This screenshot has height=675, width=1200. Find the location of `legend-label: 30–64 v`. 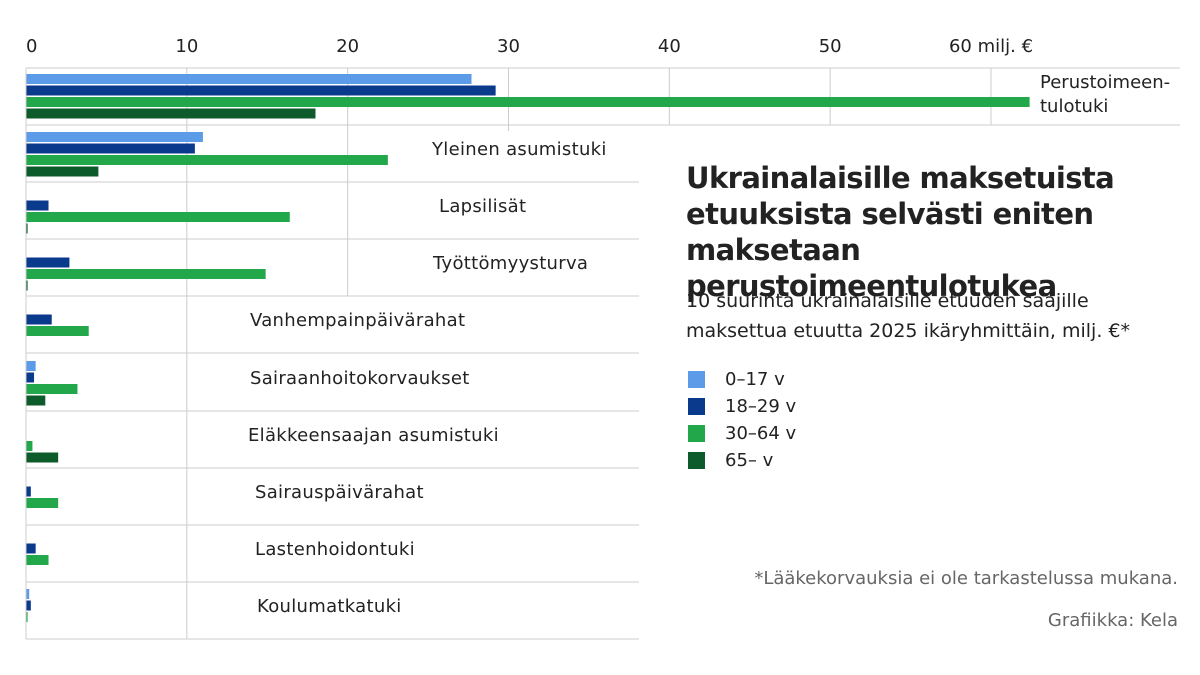

legend-label: 30–64 v is located at coordinates (761, 433).